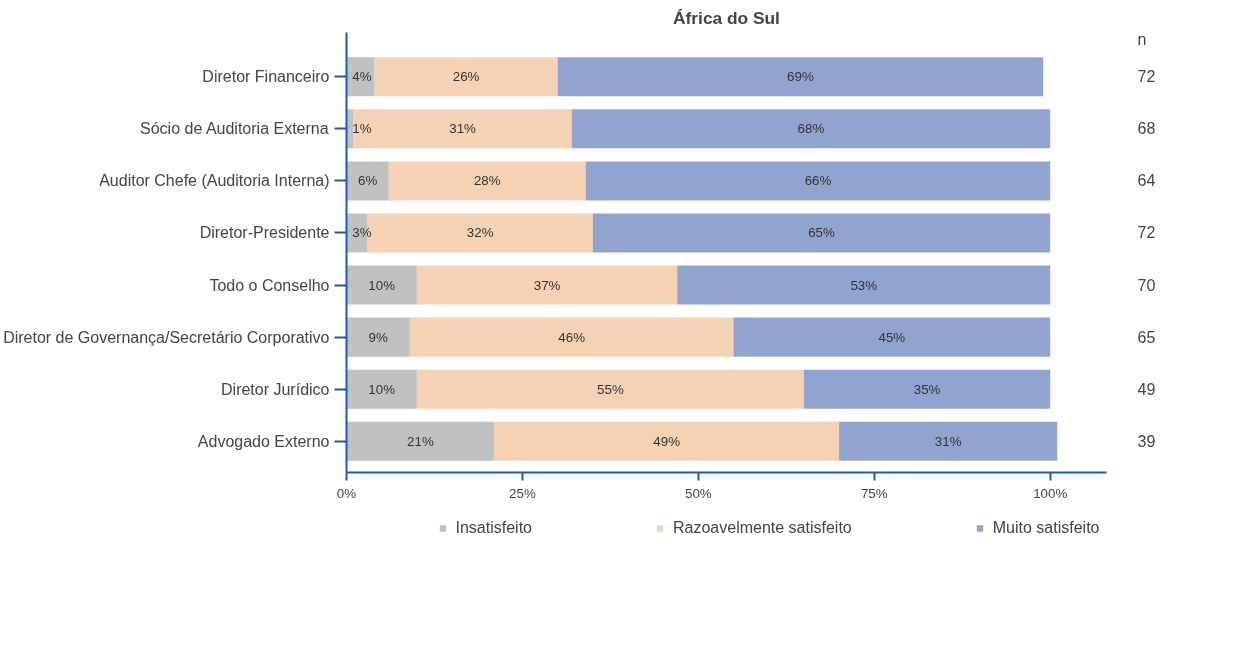 This screenshot has height=646, width=1257. I want to click on text: 21%, so click(420, 441).